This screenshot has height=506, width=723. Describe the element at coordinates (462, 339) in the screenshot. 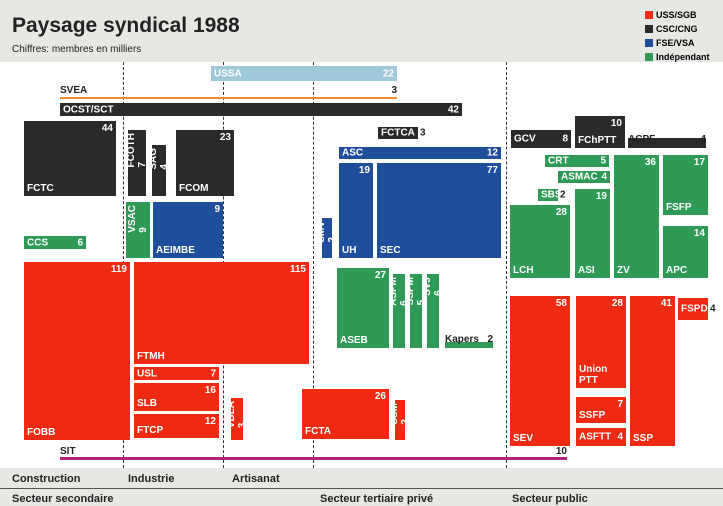

I see `union-name: Kapers` at that location.